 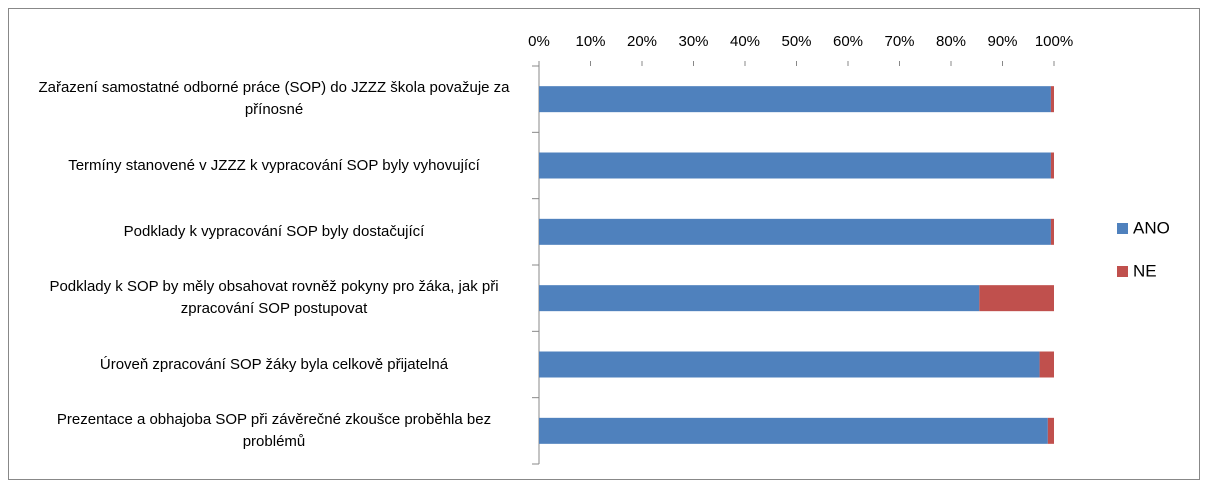 What do you see at coordinates (745, 41) in the screenshot?
I see `x-tick-label: 40%` at bounding box center [745, 41].